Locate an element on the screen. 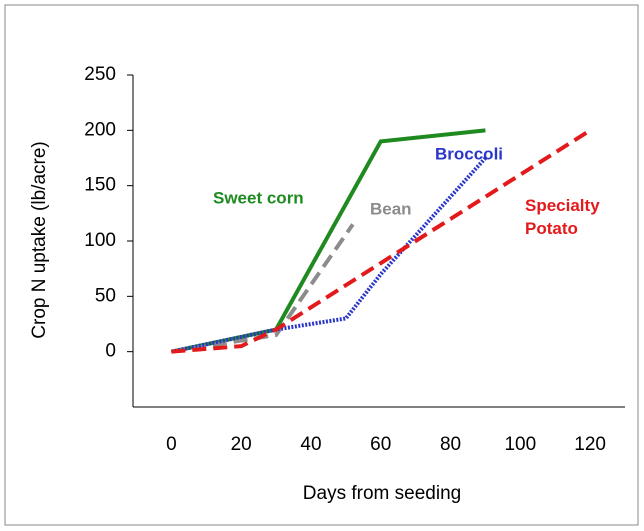 This screenshot has height=531, width=644. series-line is located at coordinates (263, 288).